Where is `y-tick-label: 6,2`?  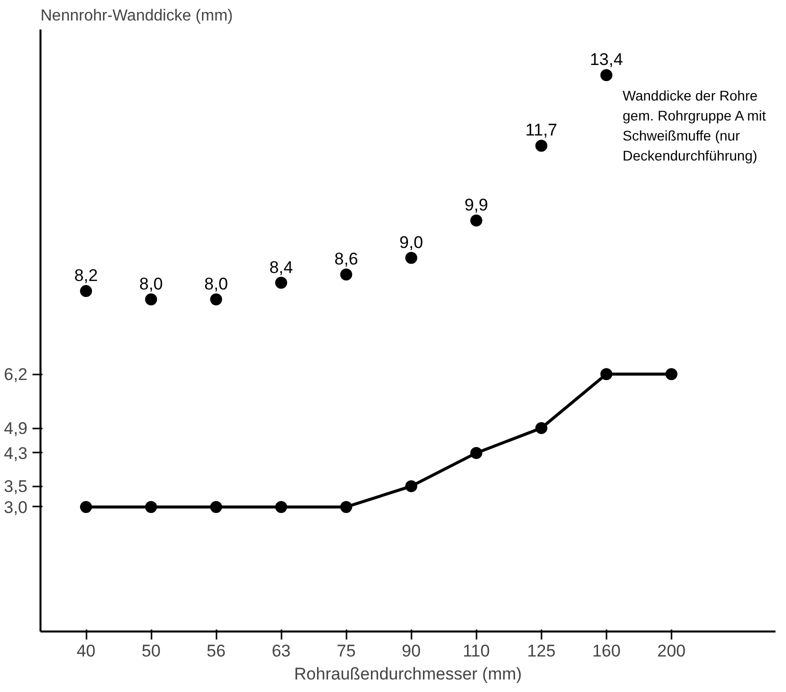
y-tick-label: 6,2 is located at coordinates (16, 374).